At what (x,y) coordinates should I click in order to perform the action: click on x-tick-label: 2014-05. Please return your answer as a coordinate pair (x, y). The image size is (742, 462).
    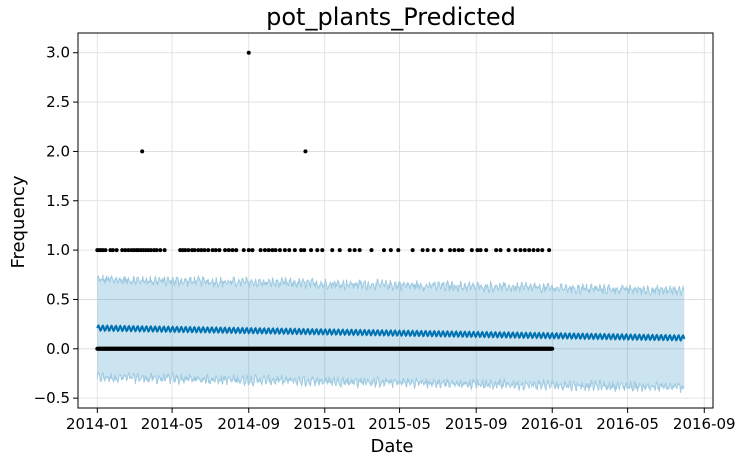
    Looking at the image, I should click on (172, 424).